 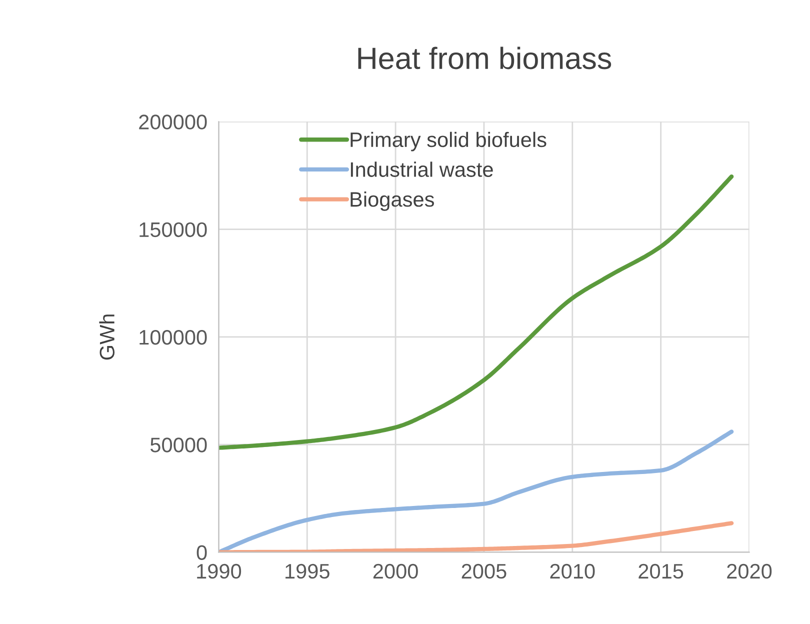 What do you see at coordinates (178, 445) in the screenshot?
I see `y-tick-label: 50000` at bounding box center [178, 445].